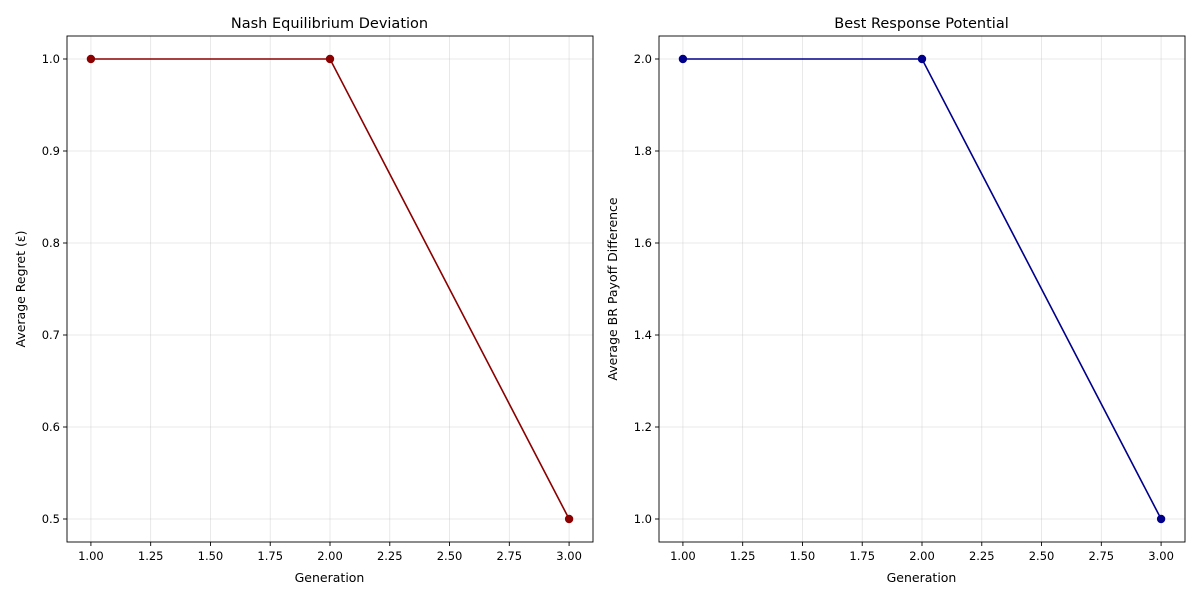 Image resolution: width=1200 pixels, height=600 pixels. I want to click on y-tick-label: 2.0, so click(643, 59).